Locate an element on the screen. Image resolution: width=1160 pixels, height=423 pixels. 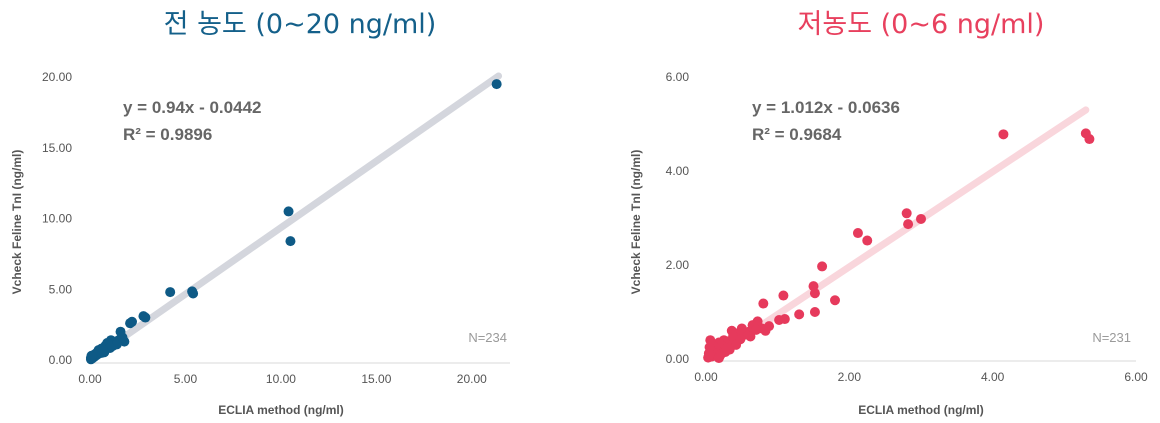
chart-title: 저농도 (0~6 ng/ml) is located at coordinates (921, 24).